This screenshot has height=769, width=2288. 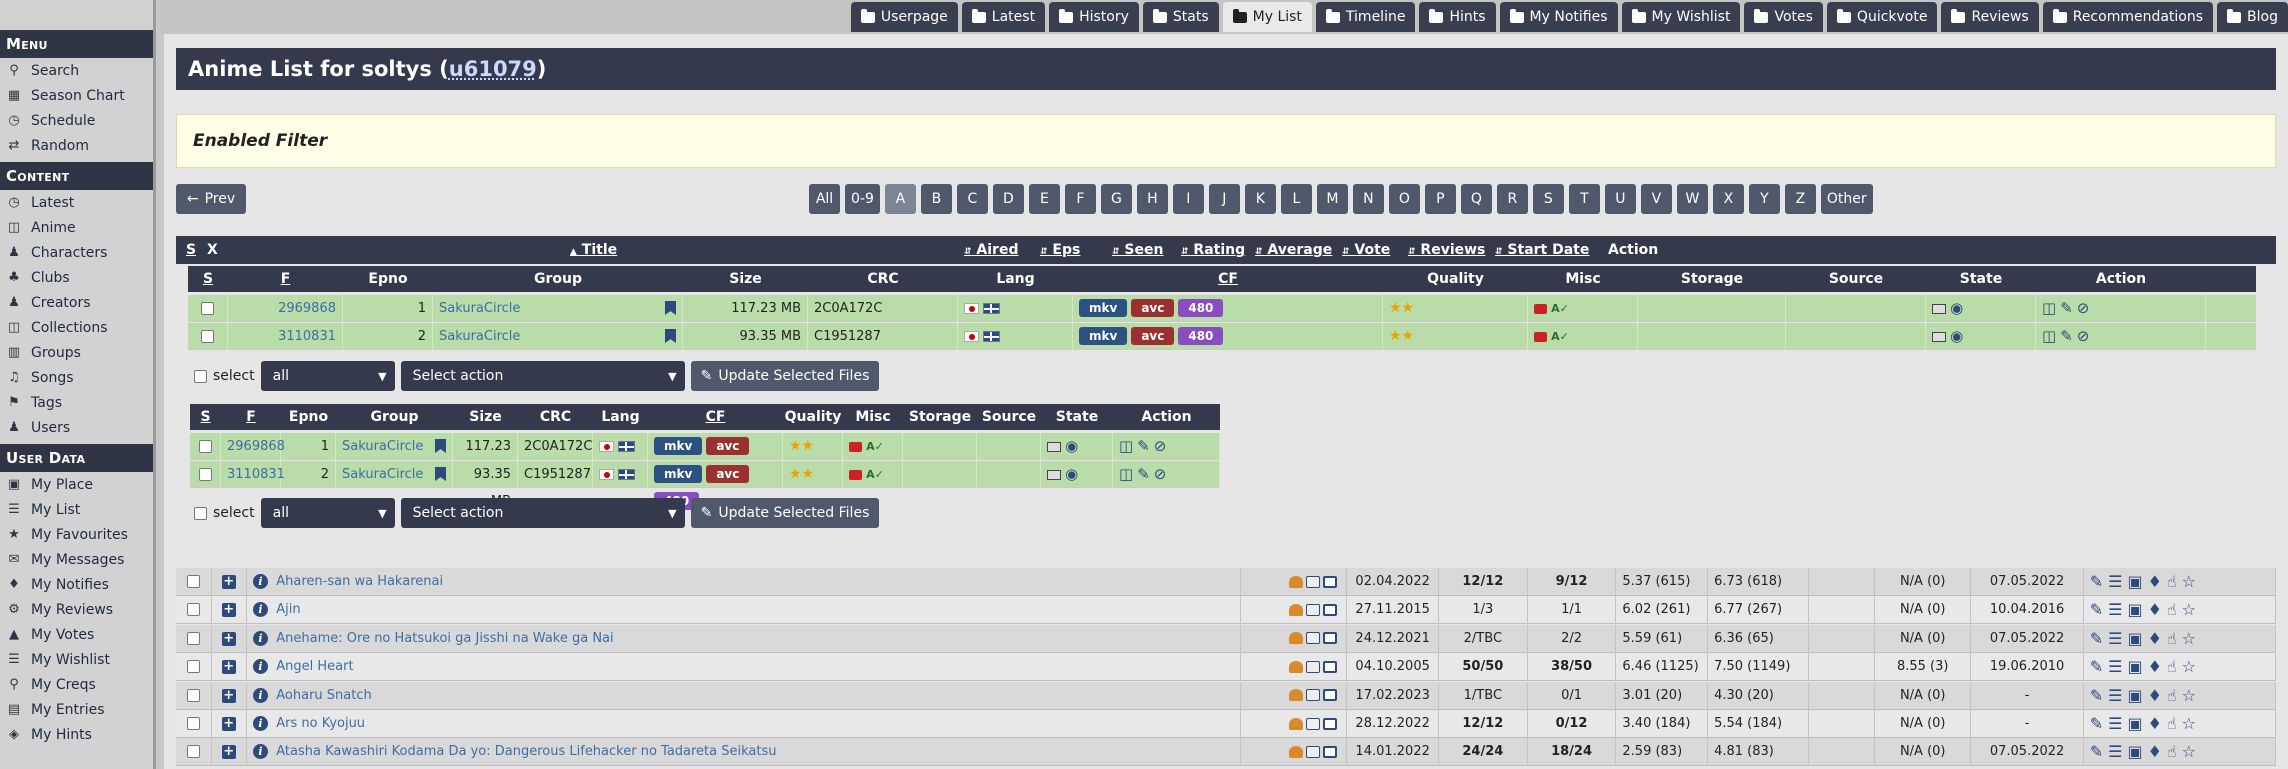 I want to click on sidebar-item-tags: ⚑ Tags, so click(x=76, y=402).